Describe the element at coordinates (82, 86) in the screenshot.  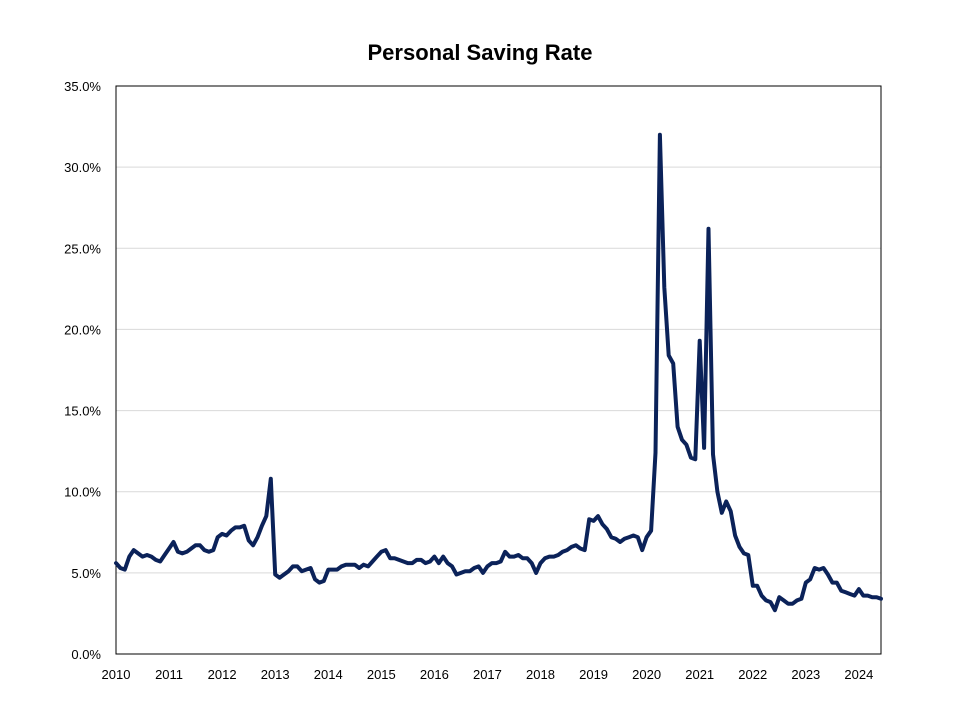
I see `y-tick-label: 35.0%` at that location.